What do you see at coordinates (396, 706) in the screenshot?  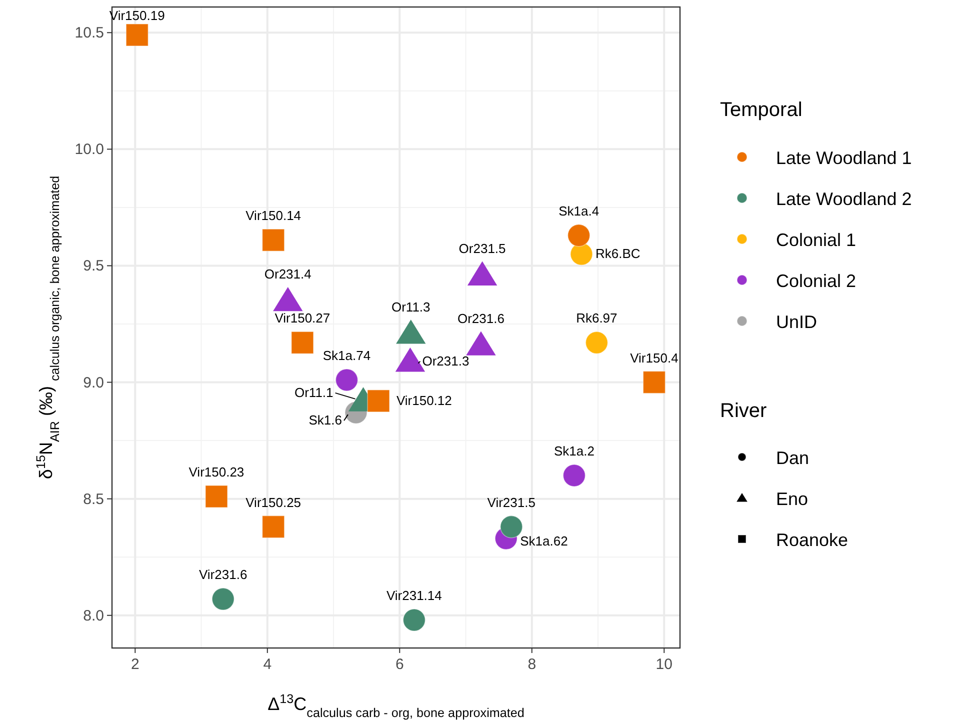 I see `x-axis-title: Δ$^{13}$C$_{calculus carb - org, bone approximated}$` at bounding box center [396, 706].